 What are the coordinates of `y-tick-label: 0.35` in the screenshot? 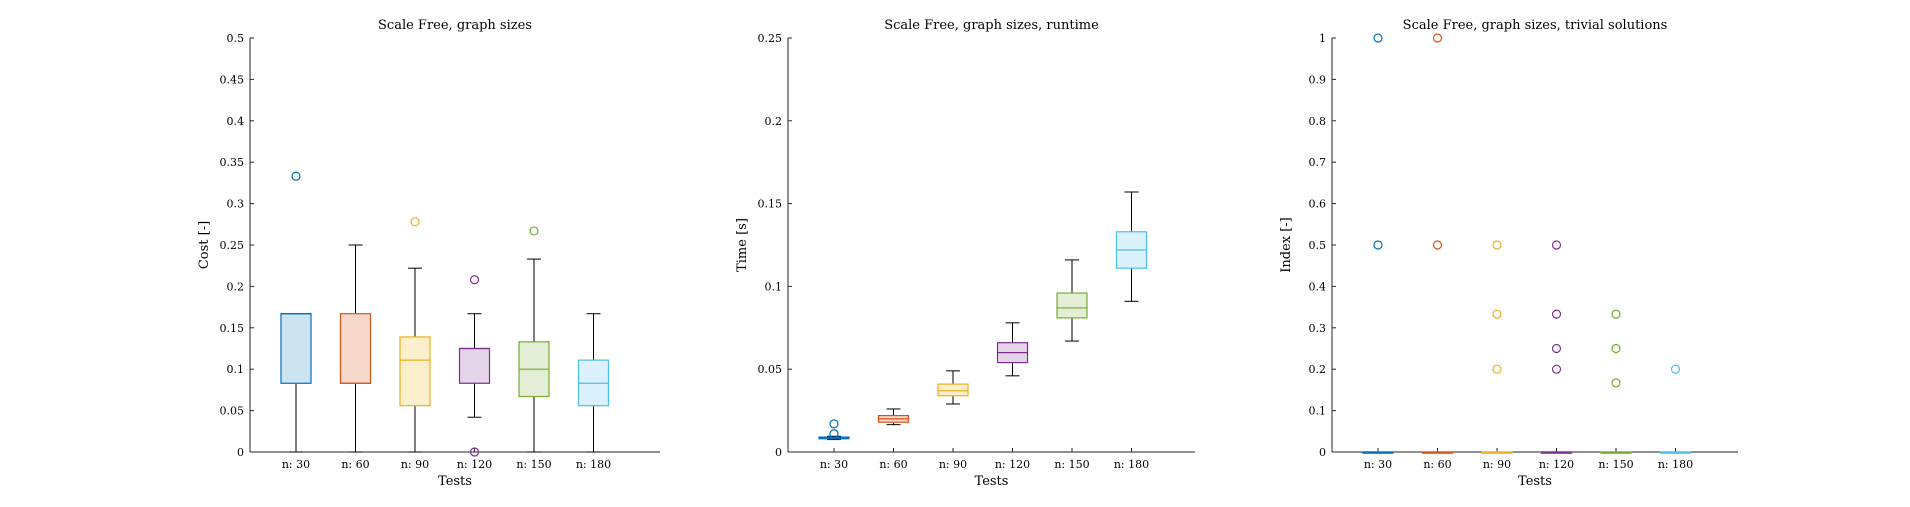 It's located at (232, 162).